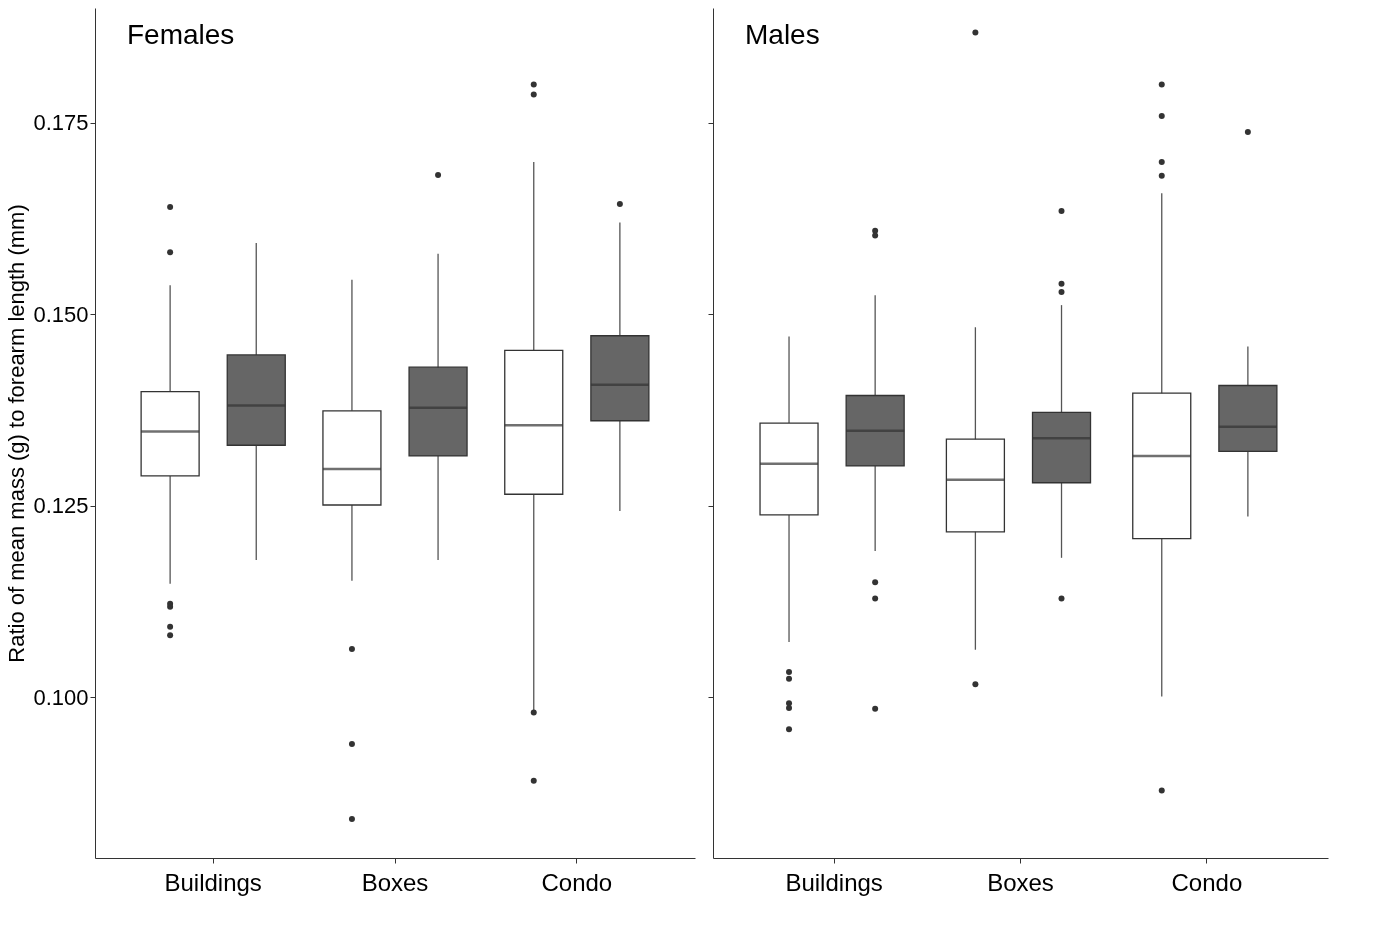  Describe the element at coordinates (17, 433) in the screenshot. I see `y-axis-title: Ratio of mean mass (g) to forearm length (mm)` at that location.